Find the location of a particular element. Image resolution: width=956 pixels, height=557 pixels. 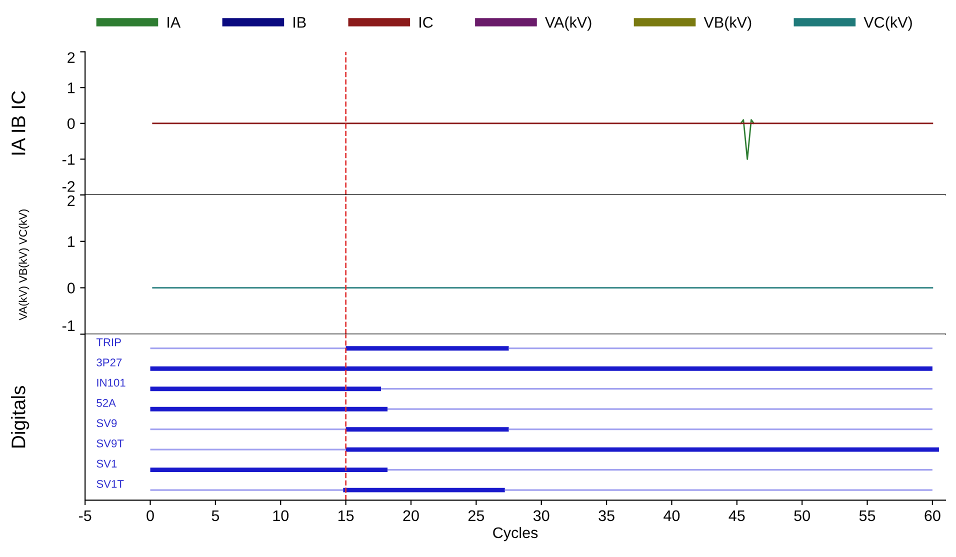

y-tick-label: -2 is located at coordinates (68, 186).